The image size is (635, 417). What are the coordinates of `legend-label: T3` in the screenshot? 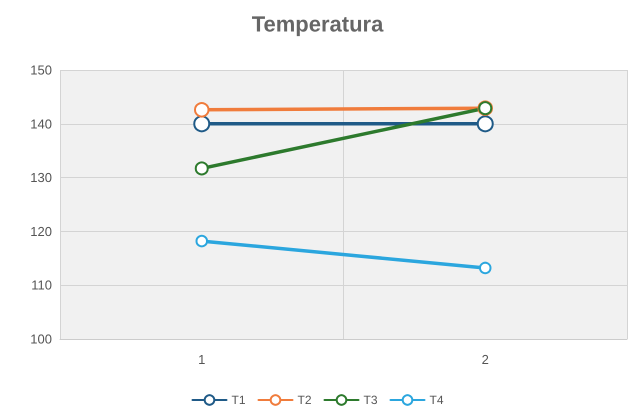 It's located at (371, 400).